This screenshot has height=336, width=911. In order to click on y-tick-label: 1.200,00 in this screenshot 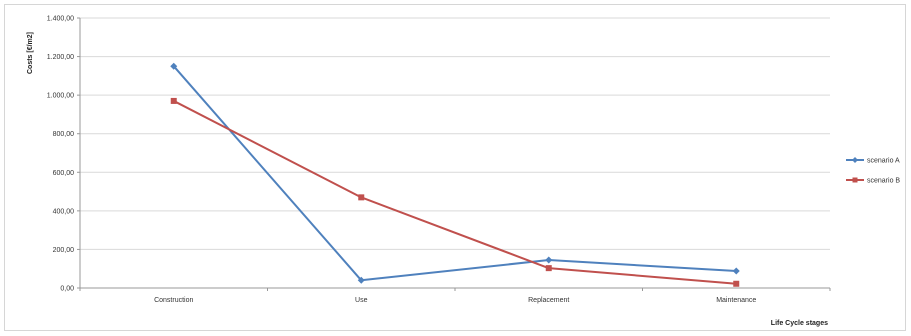, I will do `click(60, 57)`.